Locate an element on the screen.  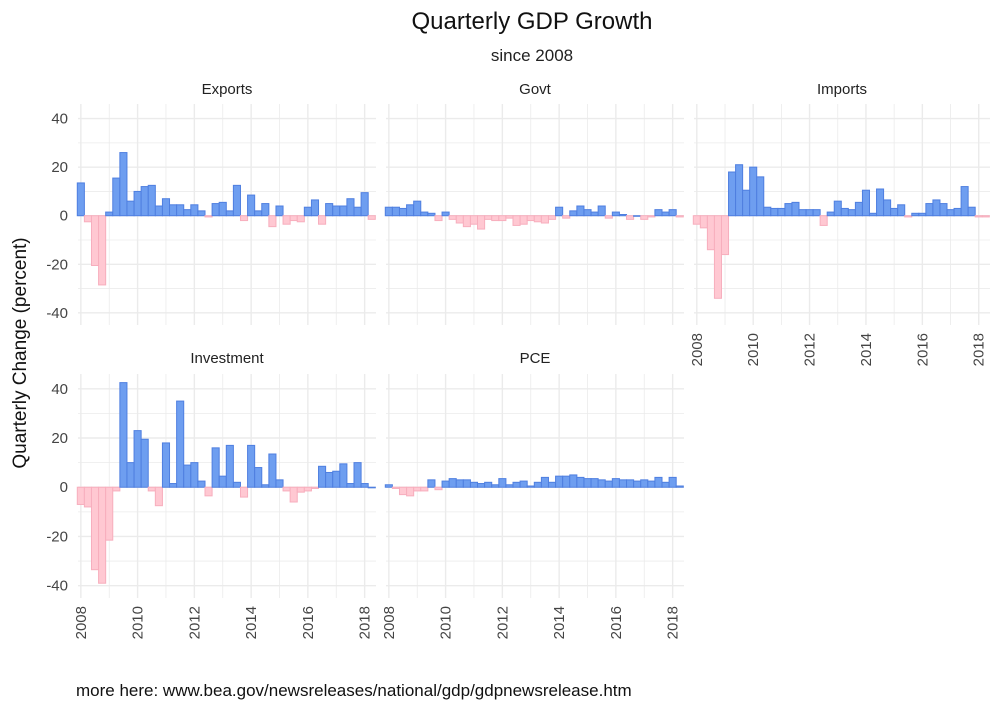
y-tick-label: 0 is located at coordinates (64, 216).